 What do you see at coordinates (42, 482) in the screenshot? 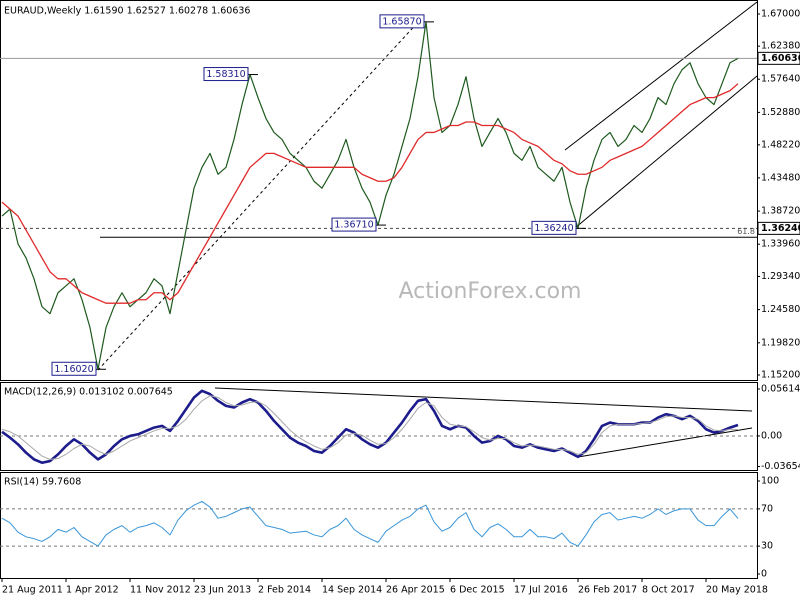
I see `panel-title: RSI(14) 59.7608` at bounding box center [42, 482].